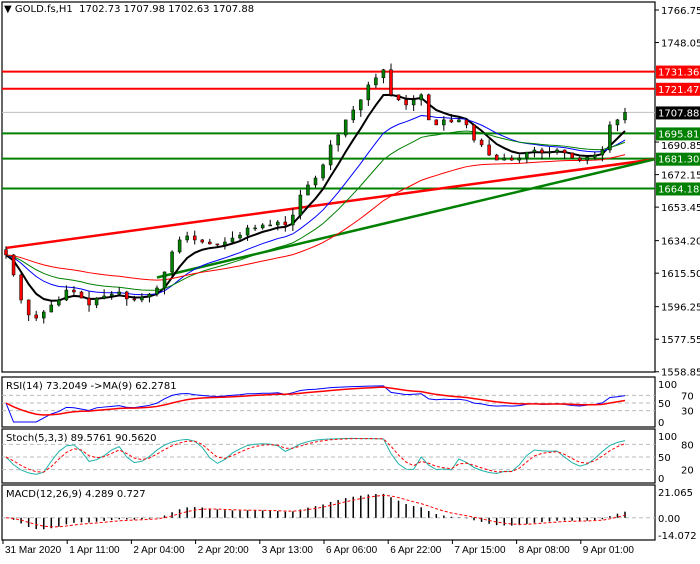  Describe the element at coordinates (680, 146) in the screenshot. I see `price-tick-label: 1690.85` at that location.